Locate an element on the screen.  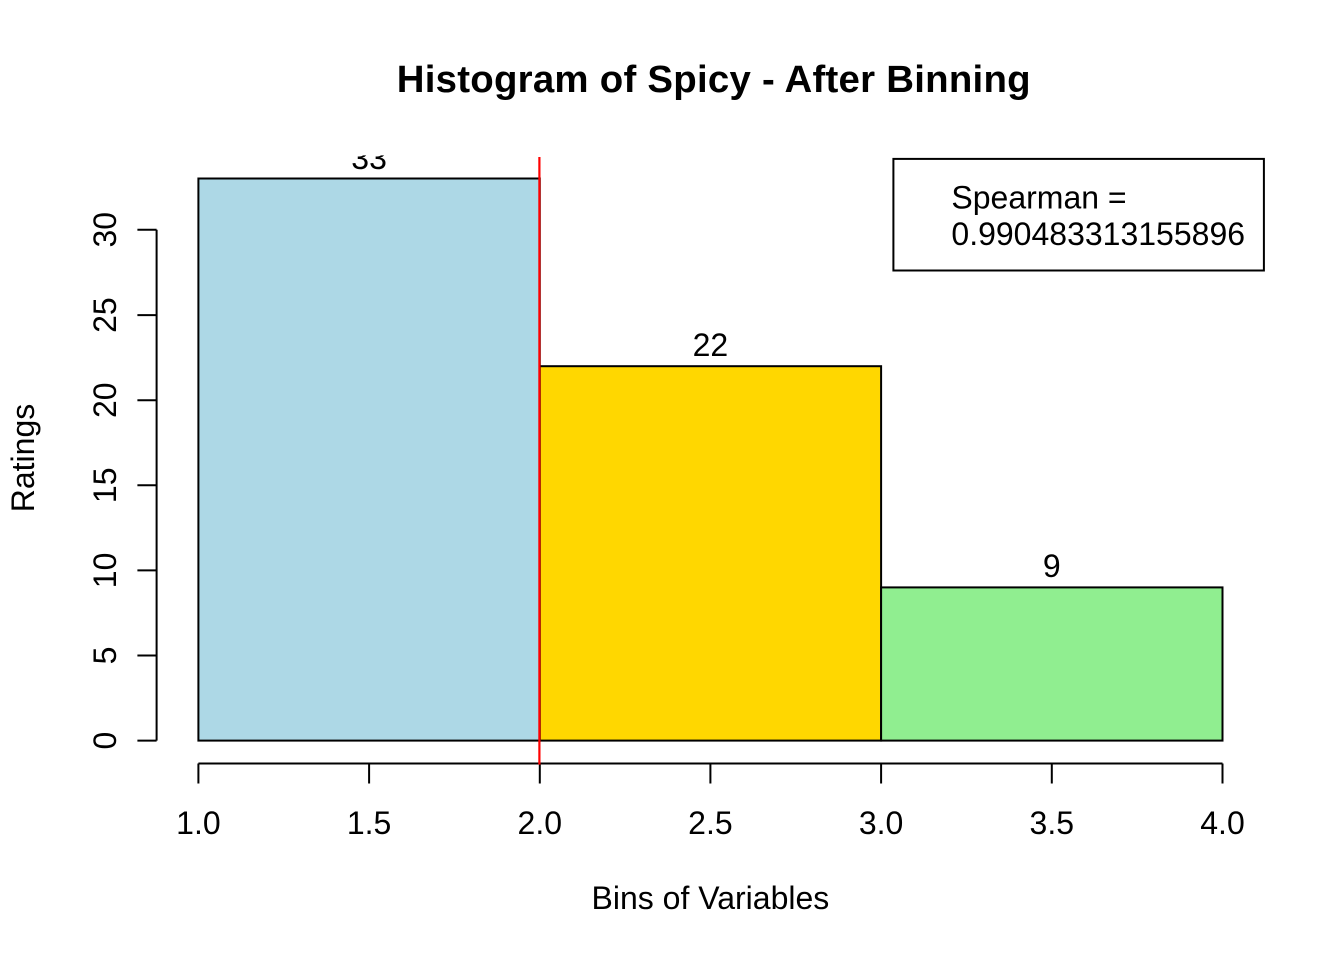
svg-text: Ratings is located at coordinates (23, 458).